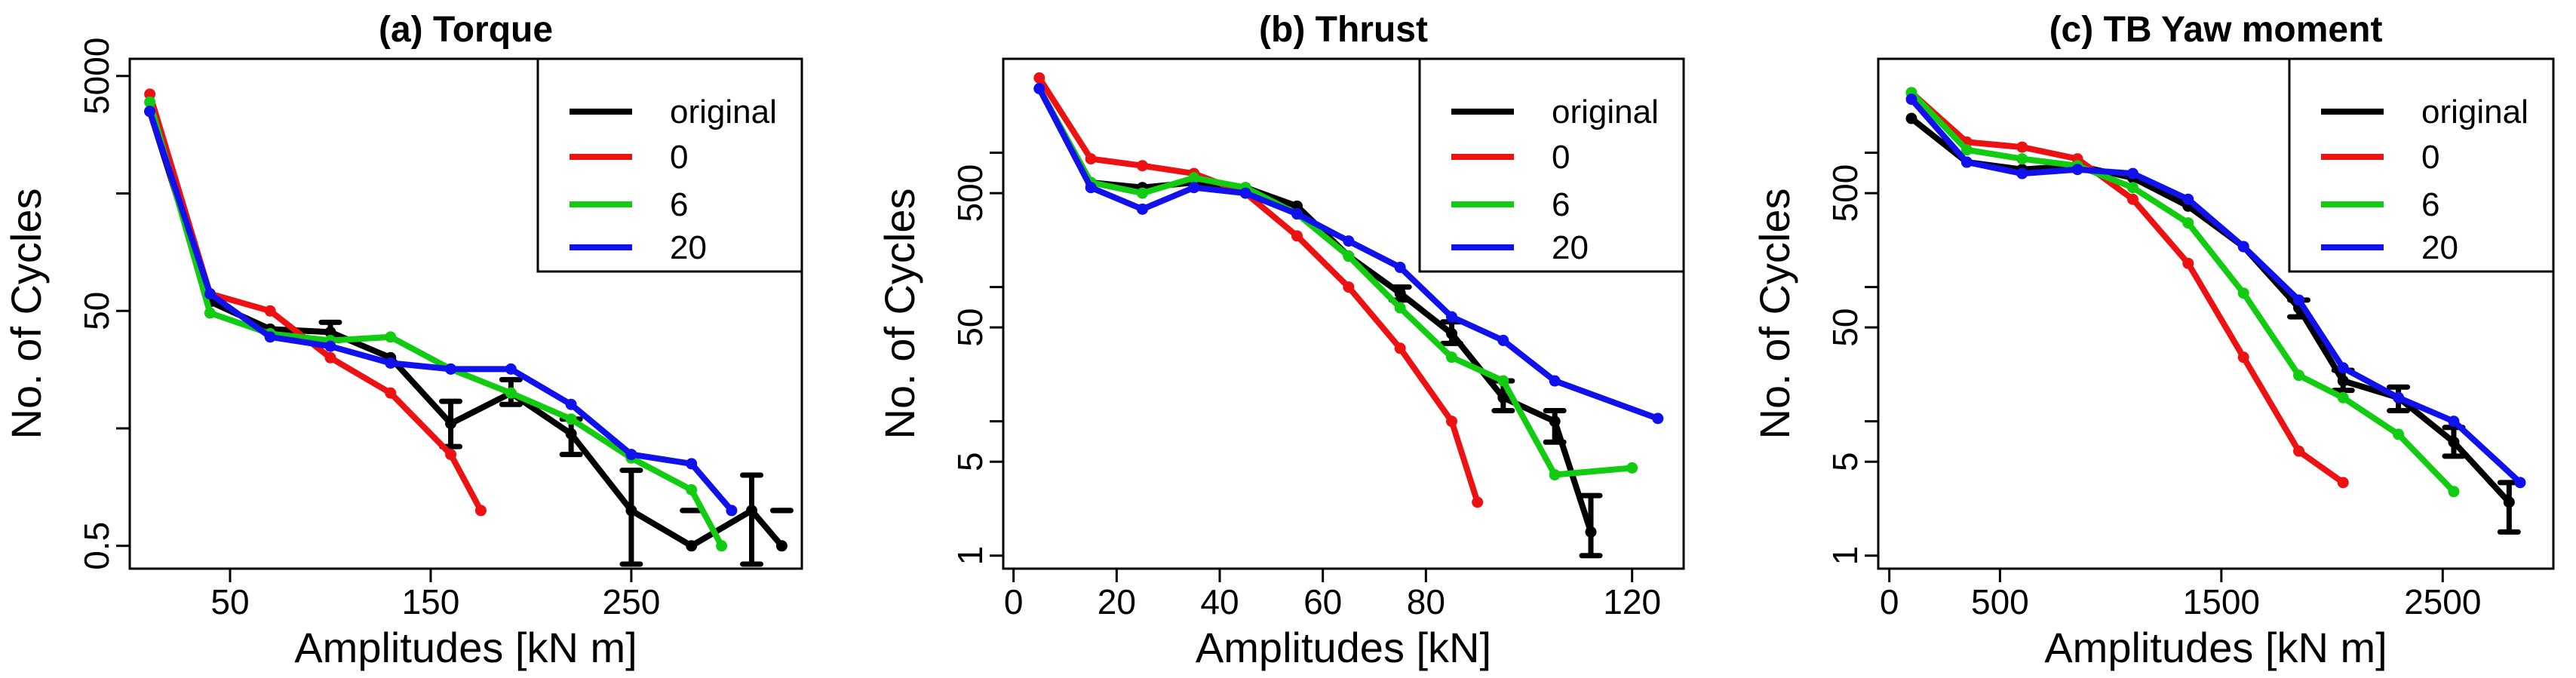 The height and width of the screenshot is (678, 2576). What do you see at coordinates (1426, 601) in the screenshot?
I see `x-tick-label: 80` at bounding box center [1426, 601].